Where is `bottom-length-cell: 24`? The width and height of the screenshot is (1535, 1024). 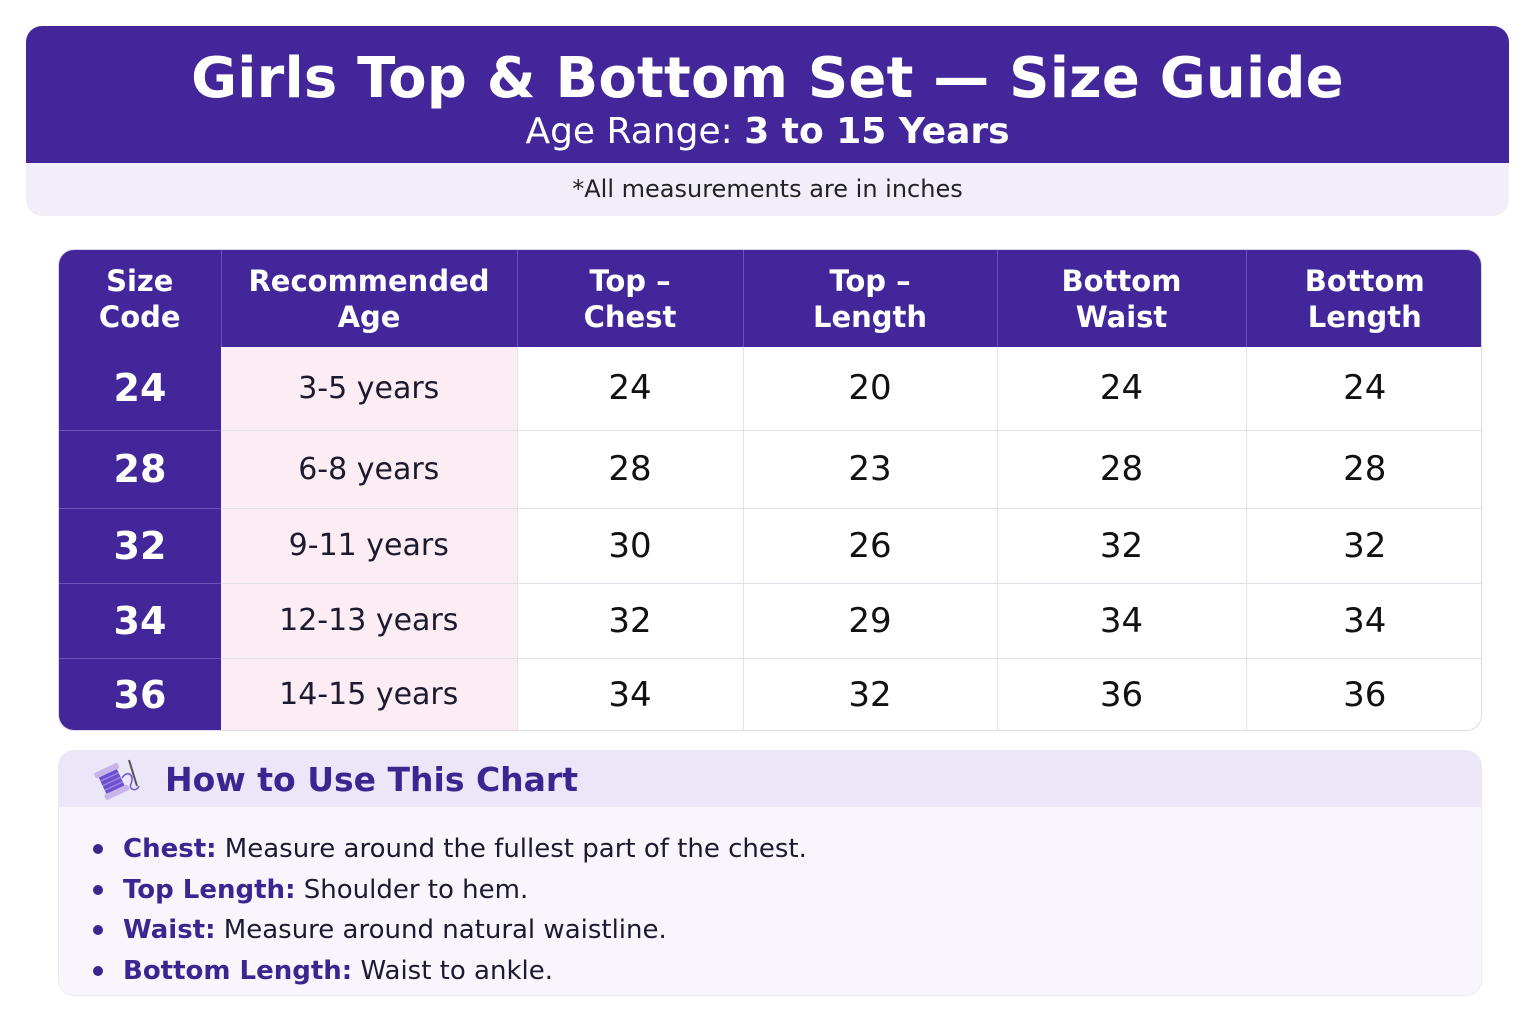
bottom-length-cell: 24 is located at coordinates (1363, 389).